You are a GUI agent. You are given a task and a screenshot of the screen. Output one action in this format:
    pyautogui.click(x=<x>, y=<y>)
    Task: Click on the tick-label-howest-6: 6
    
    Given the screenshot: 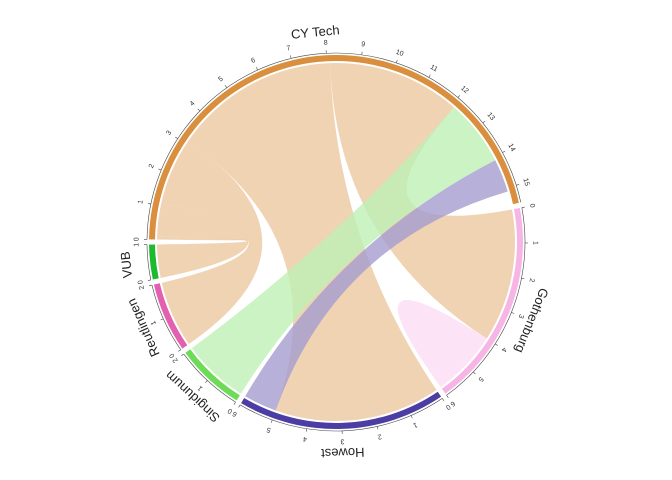 What is the action you would take?
    pyautogui.click(x=234, y=413)
    